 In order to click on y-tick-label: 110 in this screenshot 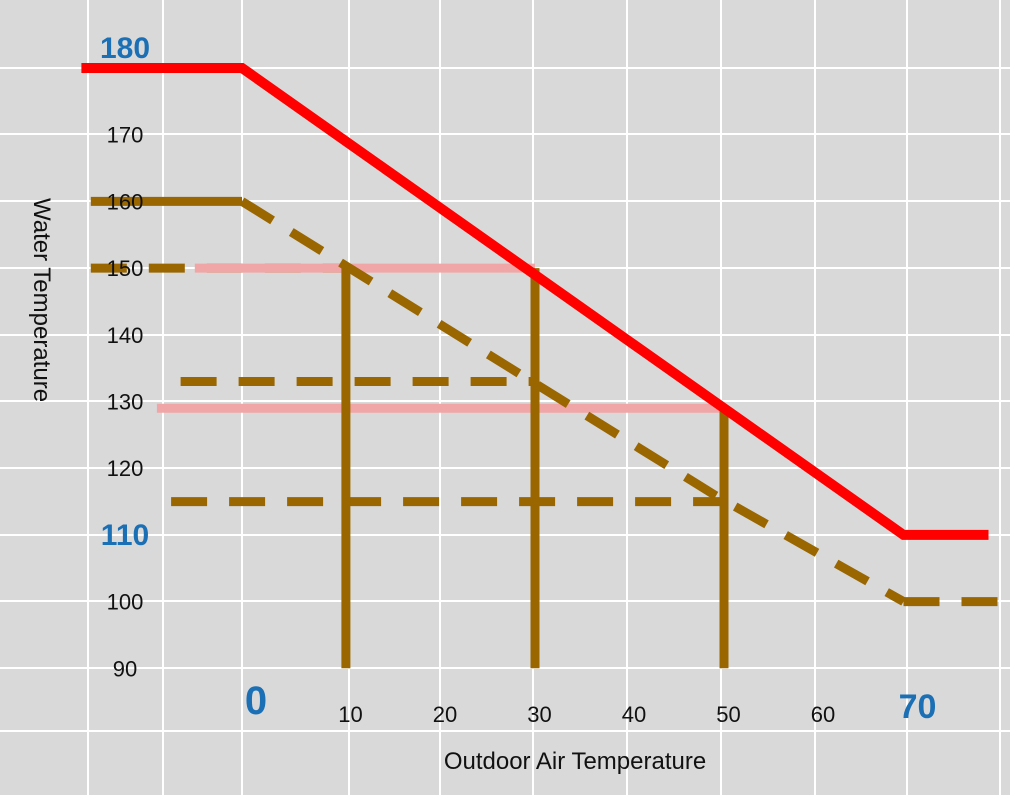, I will do `click(125, 535)`.